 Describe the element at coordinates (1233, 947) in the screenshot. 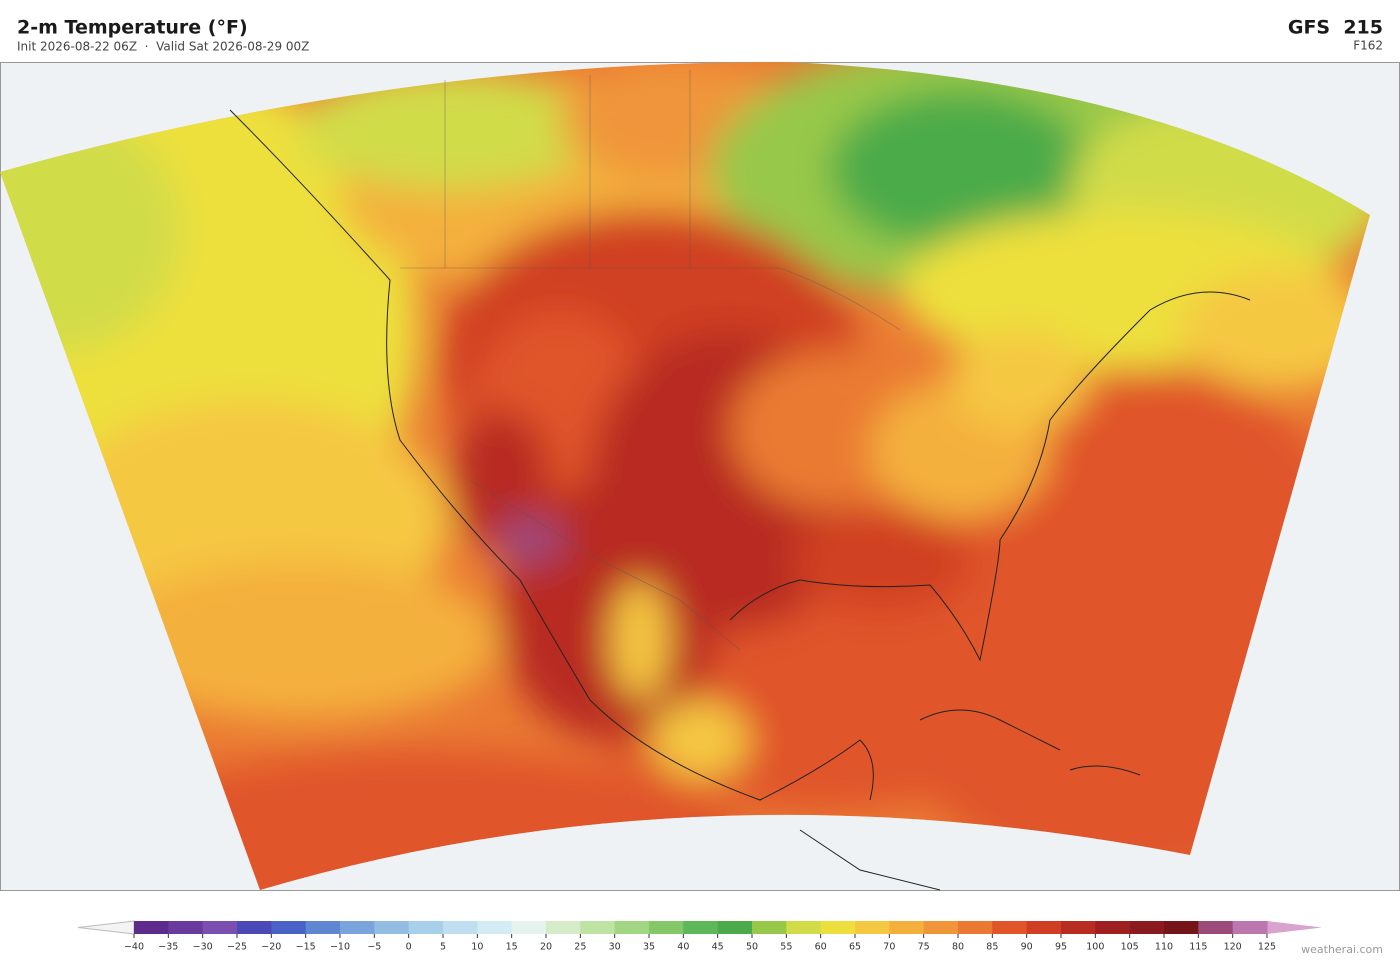

I see `tick-label: 120` at that location.